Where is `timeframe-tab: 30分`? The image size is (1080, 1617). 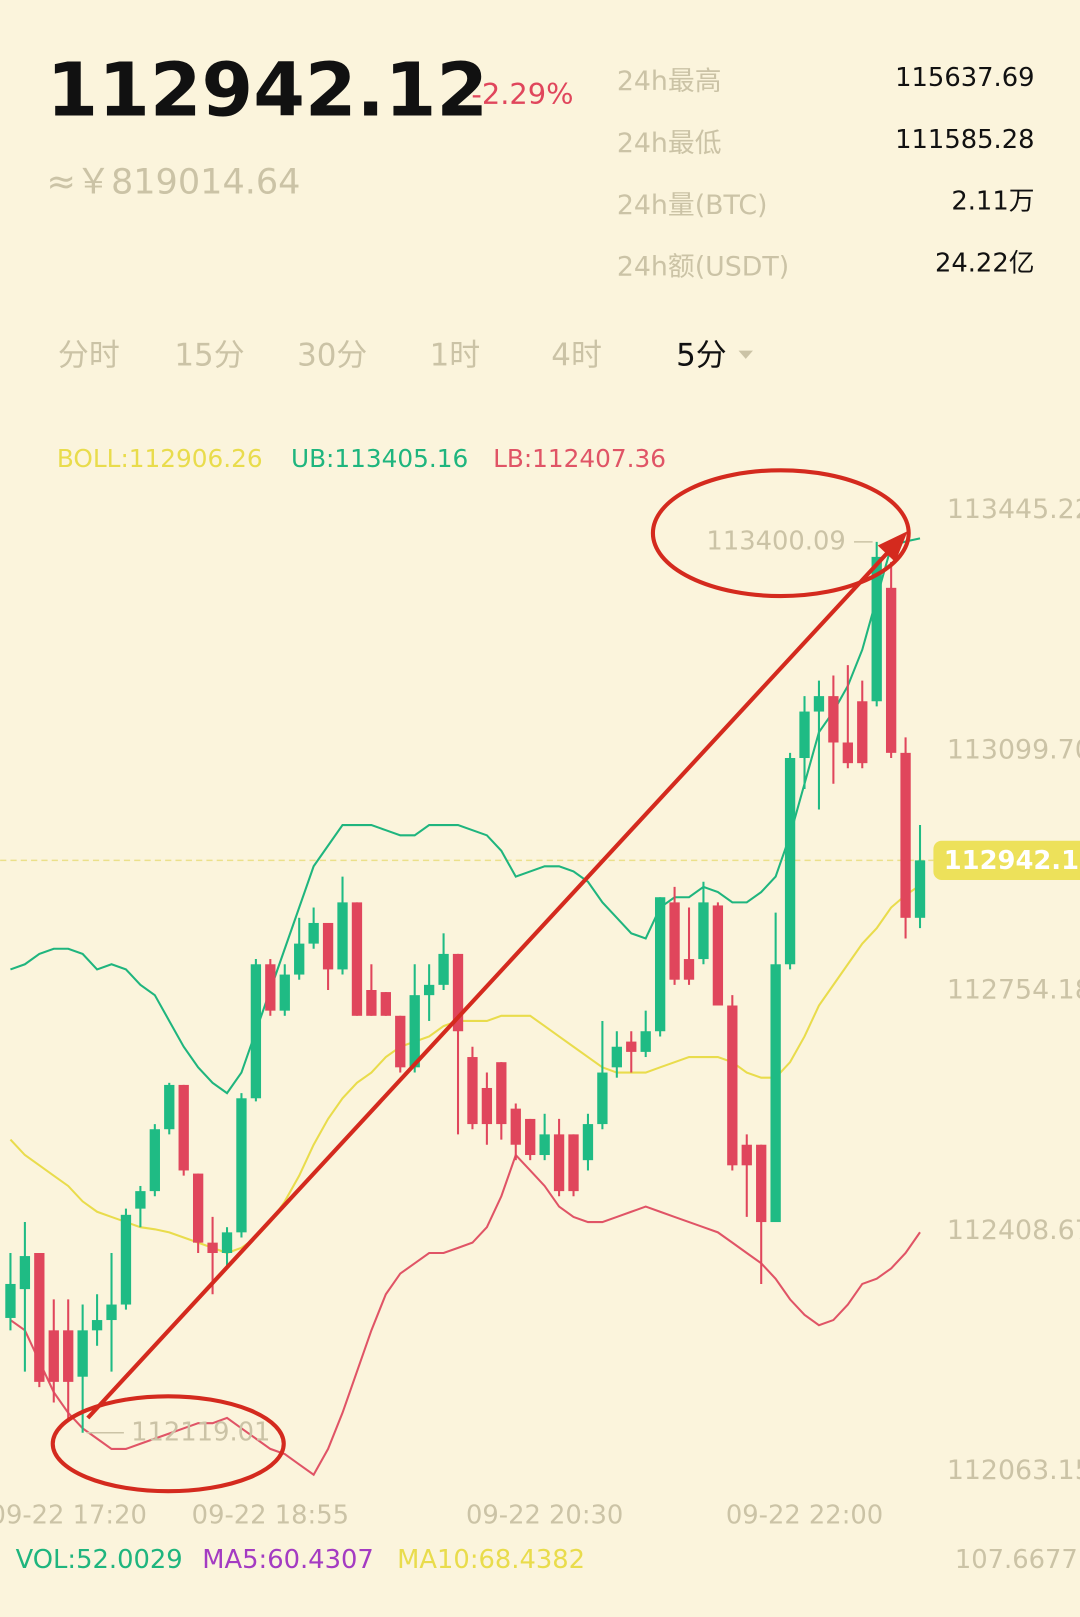
timeframe-tab: 30分 is located at coordinates (332, 355).